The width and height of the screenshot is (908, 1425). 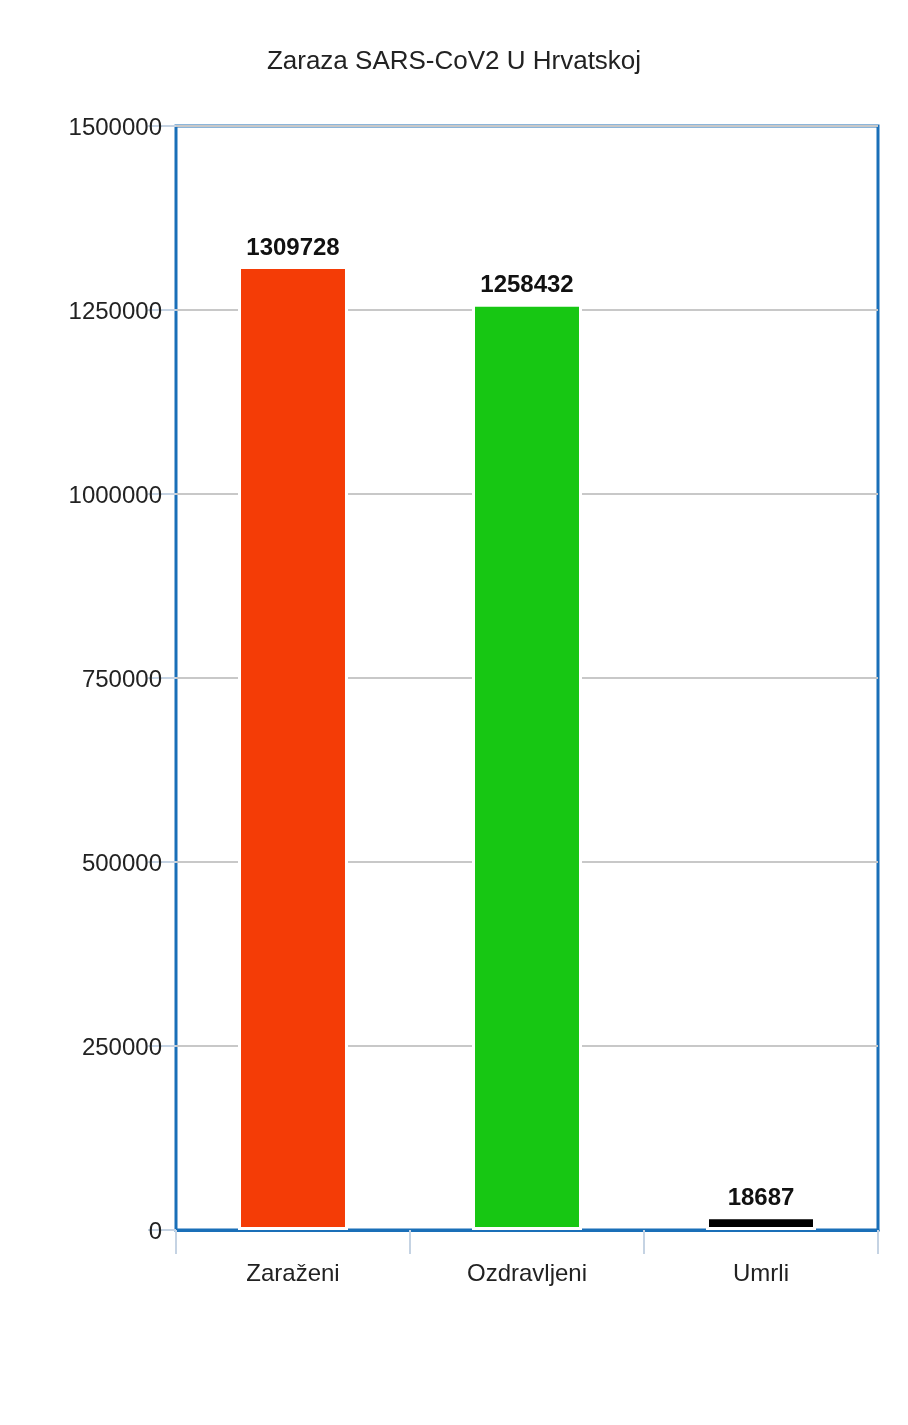 What do you see at coordinates (454, 60) in the screenshot?
I see `chart-title: Zaraza SARS-CoV2 U Hrvatskoj` at bounding box center [454, 60].